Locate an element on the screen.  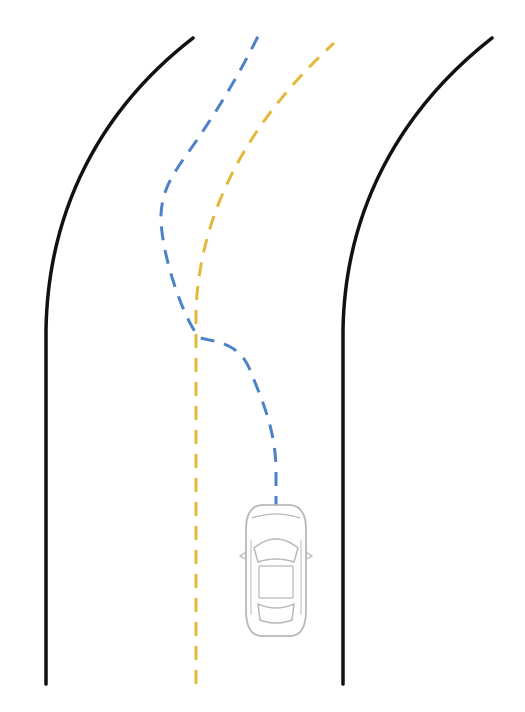
car-roof is located at coordinates (276, 582).